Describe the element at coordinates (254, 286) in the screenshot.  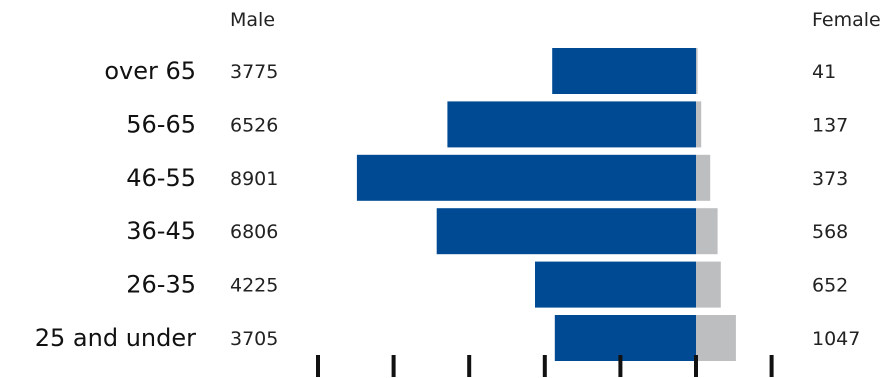
I see `male-value-26-35: 4225` at that location.